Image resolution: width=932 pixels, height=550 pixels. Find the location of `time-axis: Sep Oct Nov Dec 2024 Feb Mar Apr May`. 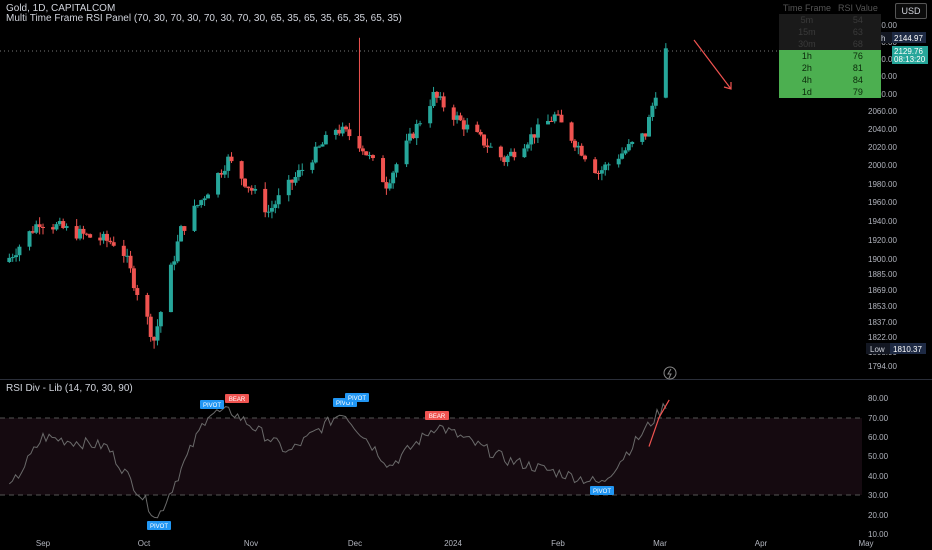

time-axis: Sep Oct Nov Dec 2024 Feb Mar Apr May is located at coordinates (455, 543).